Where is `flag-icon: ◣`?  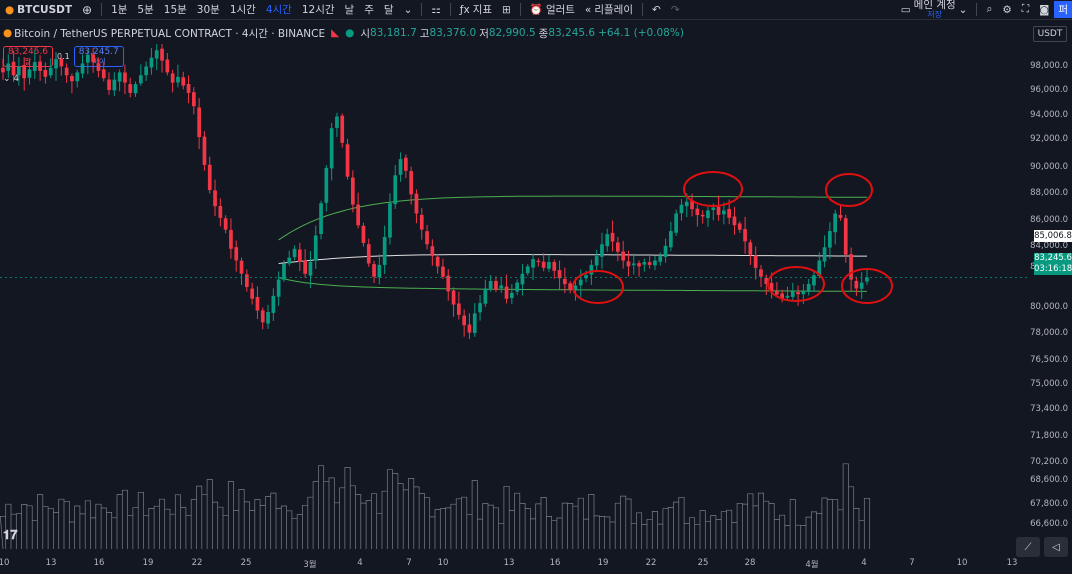 flag-icon: ◣ is located at coordinates (335, 33).